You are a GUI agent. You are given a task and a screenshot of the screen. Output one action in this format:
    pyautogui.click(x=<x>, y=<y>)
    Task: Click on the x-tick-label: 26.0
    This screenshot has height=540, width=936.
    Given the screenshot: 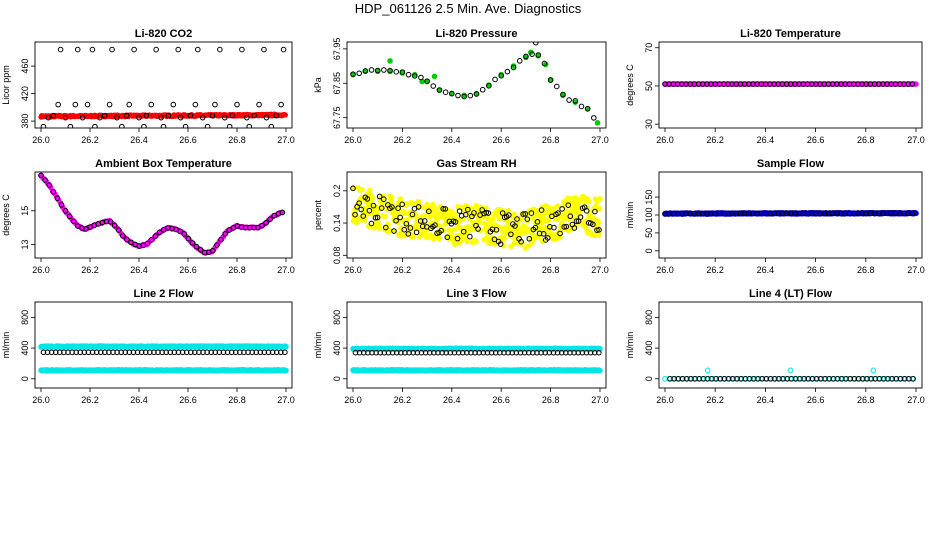 What is the action you would take?
    pyautogui.click(x=41, y=140)
    